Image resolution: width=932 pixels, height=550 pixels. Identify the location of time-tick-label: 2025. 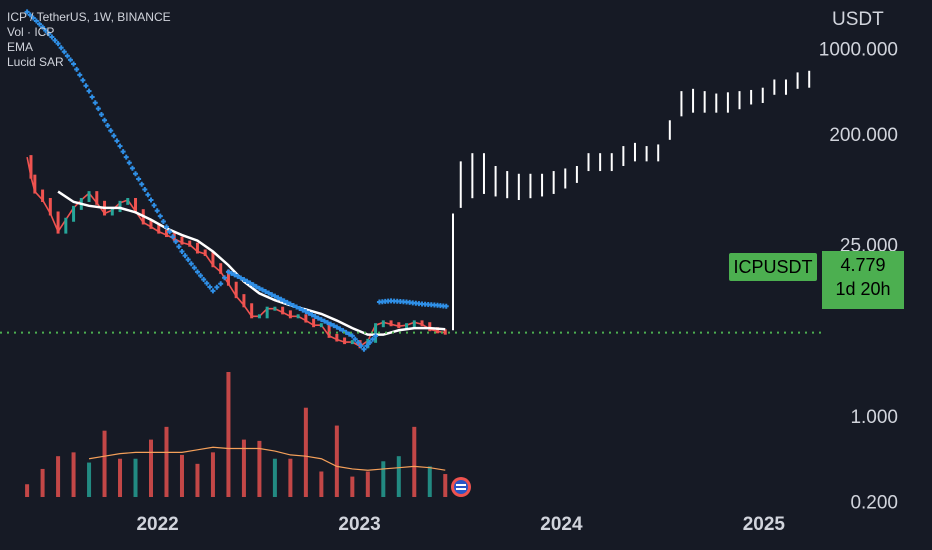
(764, 524).